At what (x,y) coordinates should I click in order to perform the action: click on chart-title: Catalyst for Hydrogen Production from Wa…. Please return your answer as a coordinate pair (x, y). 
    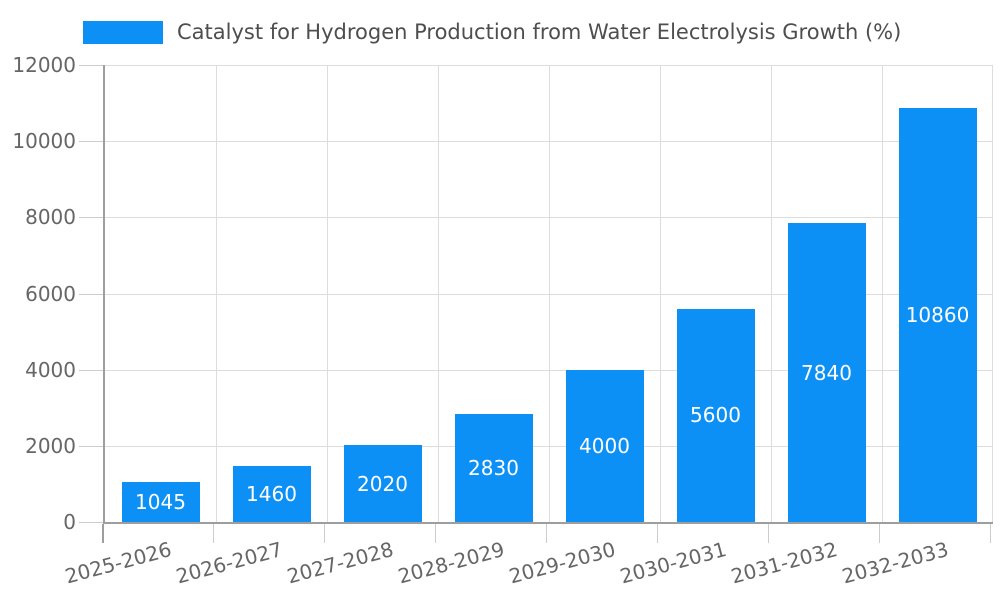
    Looking at the image, I should click on (539, 32).